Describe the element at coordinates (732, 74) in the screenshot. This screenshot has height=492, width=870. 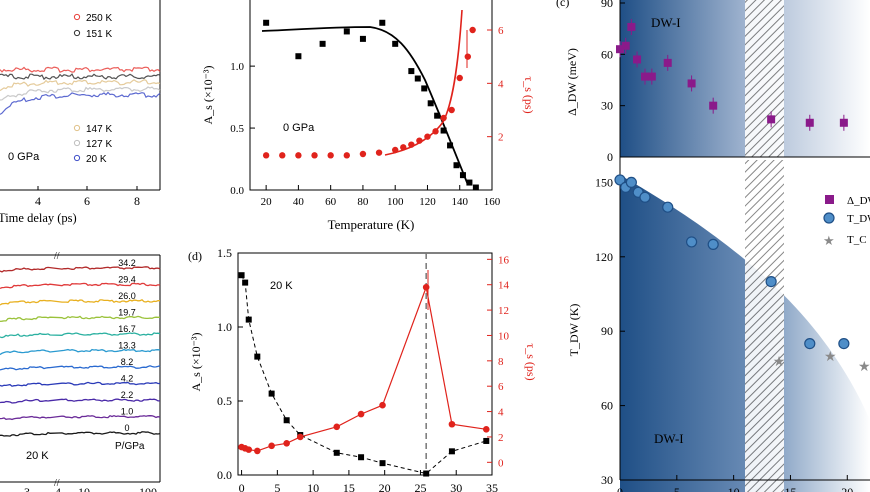
I see `panel-c-top-points` at that location.